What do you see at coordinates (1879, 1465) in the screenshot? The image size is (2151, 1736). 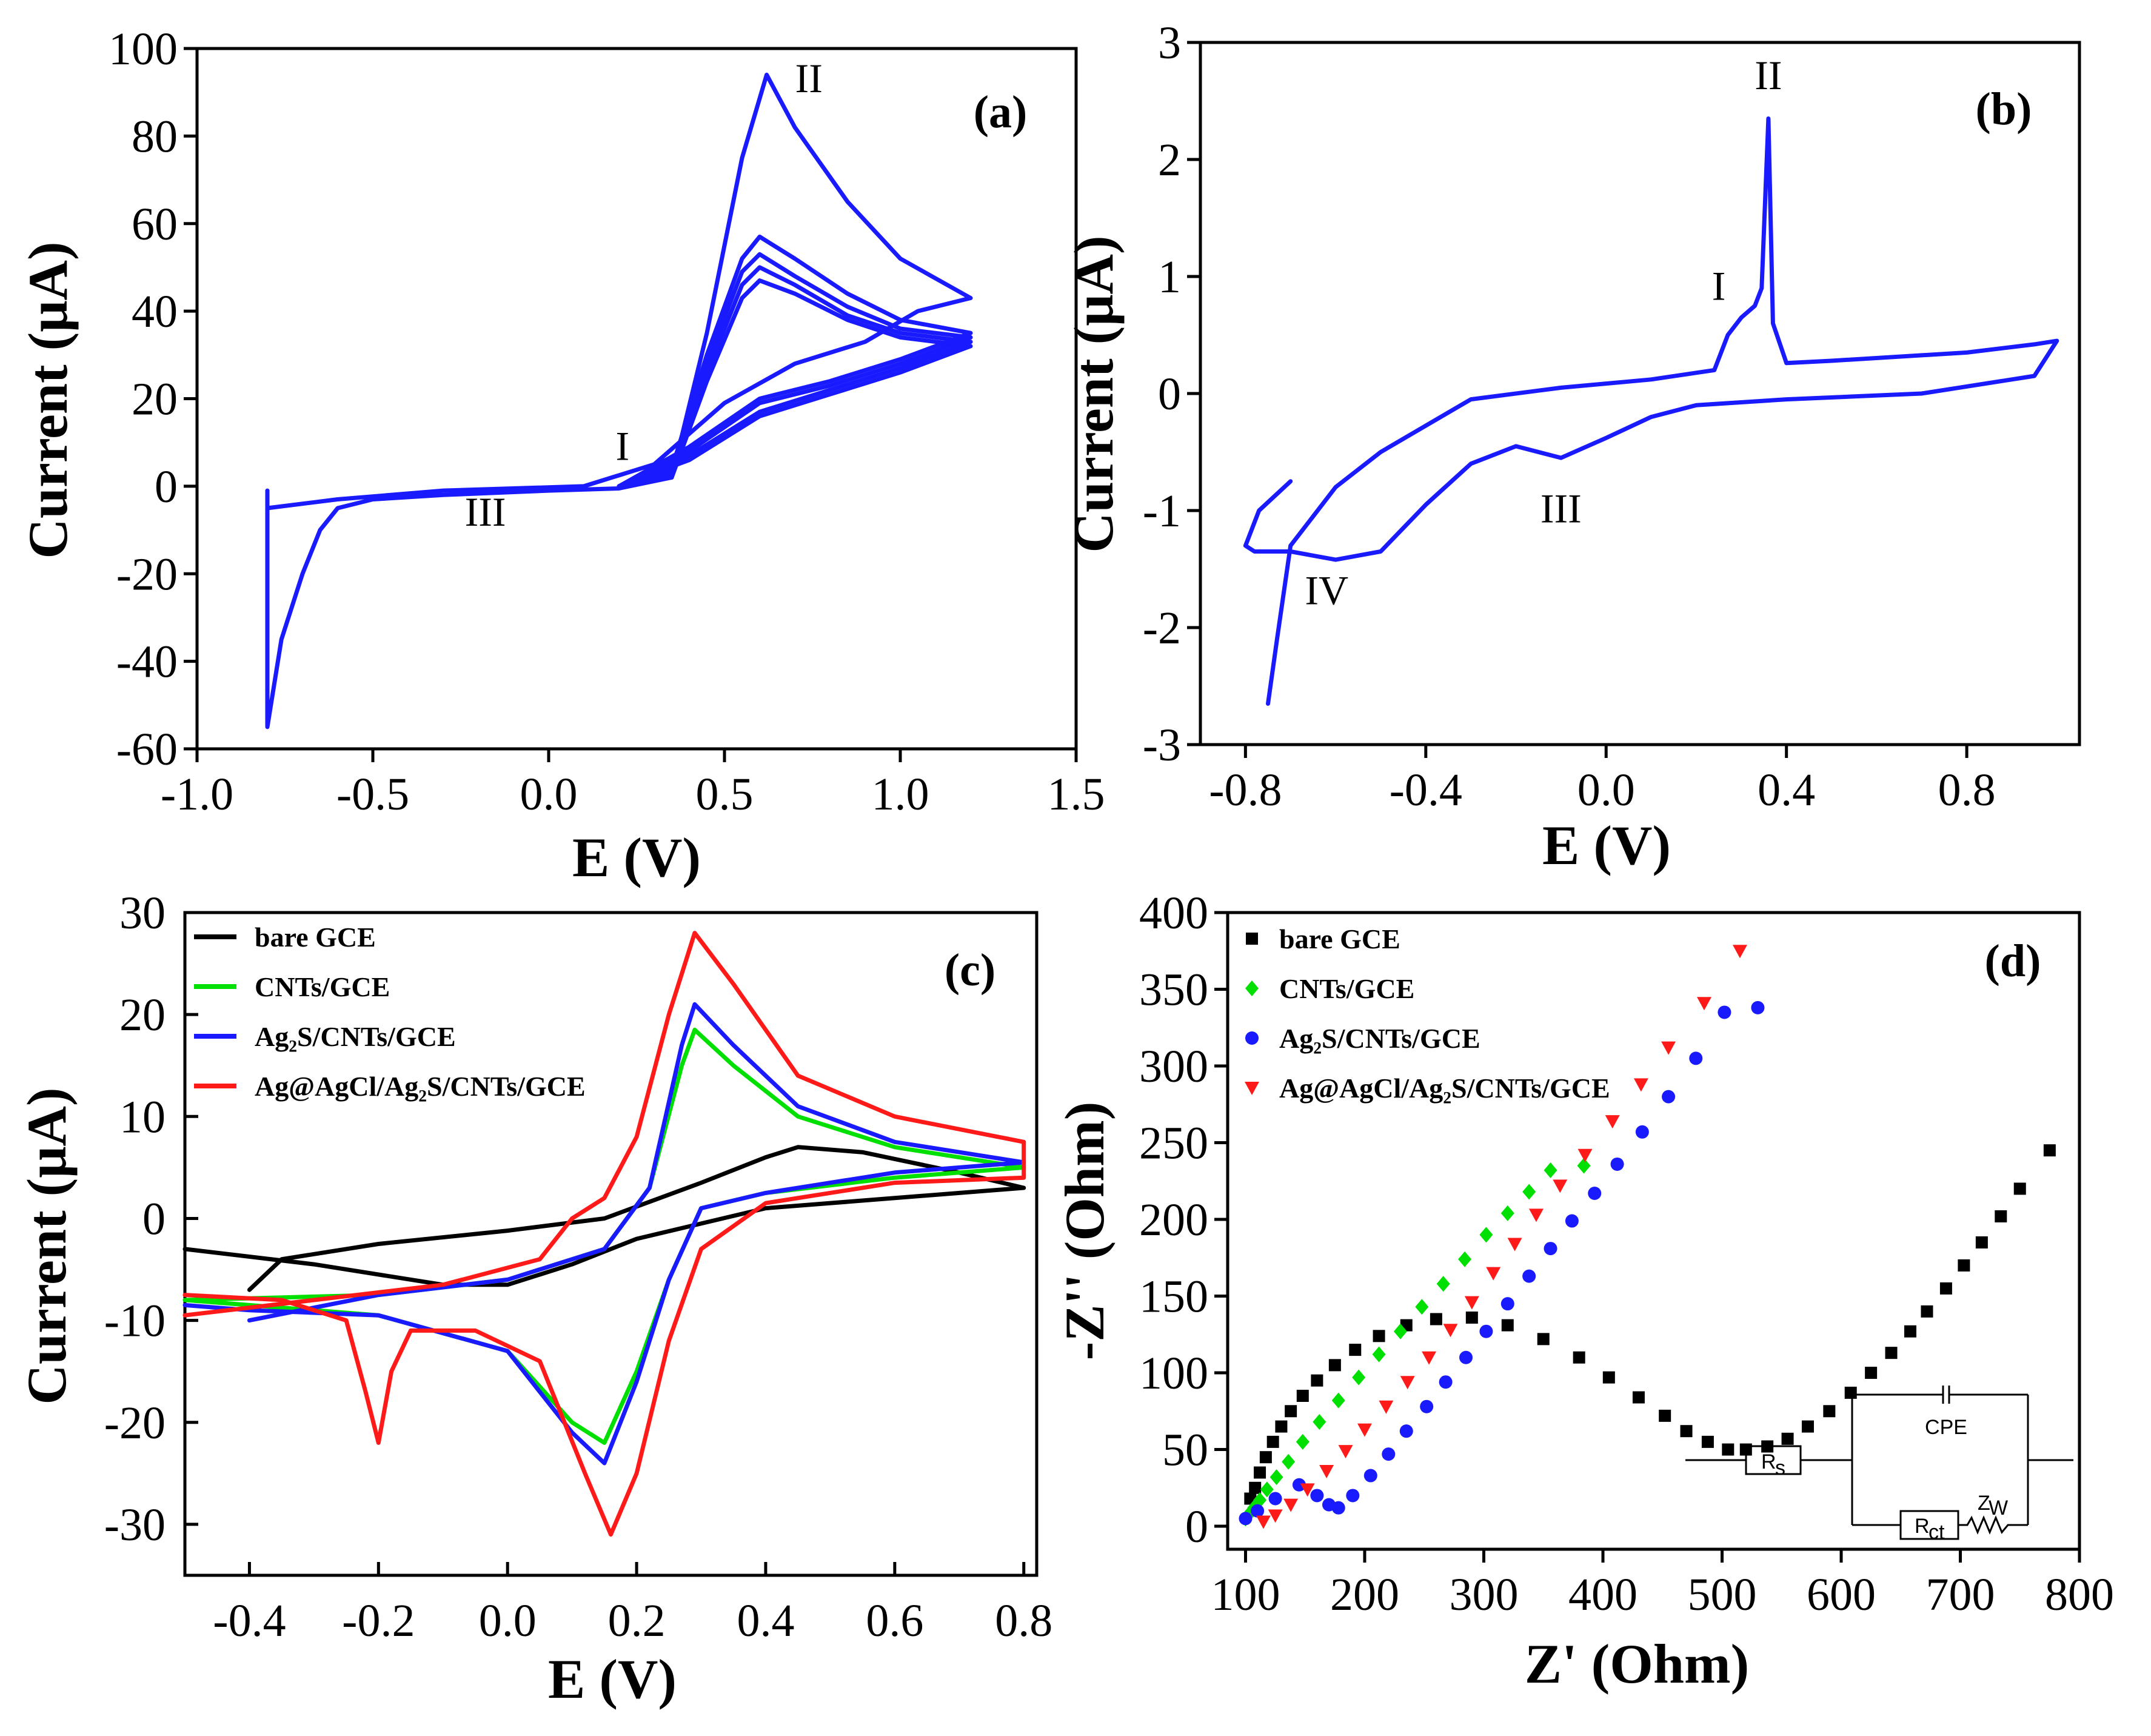 I see `equivalent-circuit: Rs CPE Rct ZW` at bounding box center [1879, 1465].